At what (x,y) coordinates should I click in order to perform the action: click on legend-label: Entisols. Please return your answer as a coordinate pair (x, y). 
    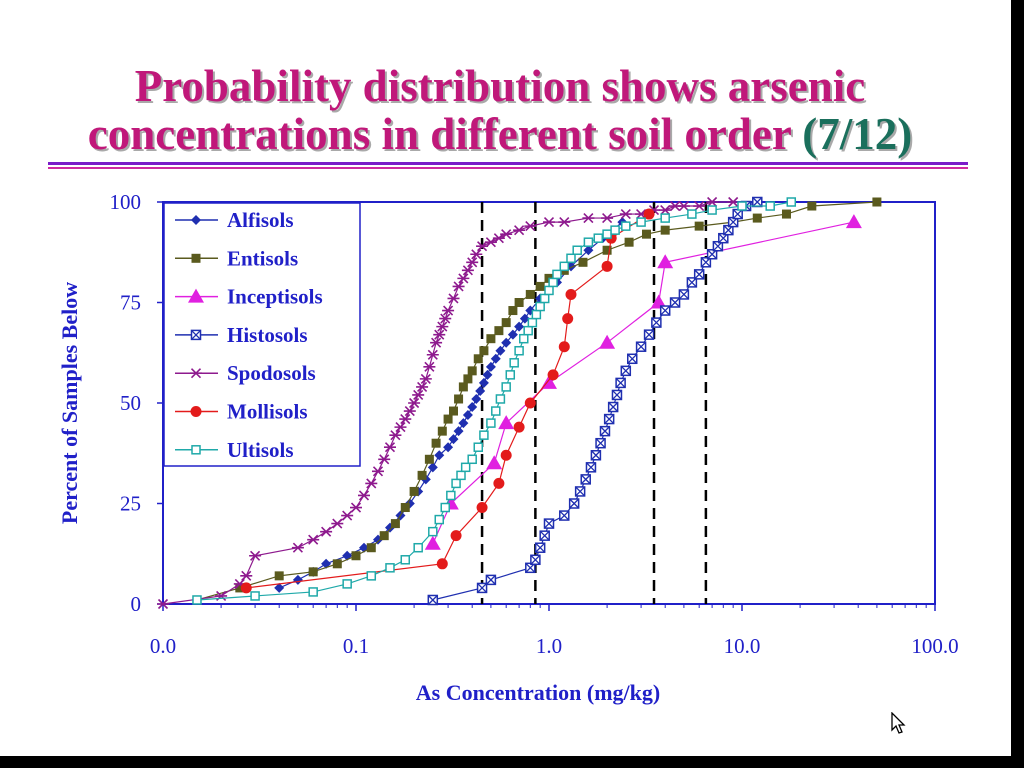
    Looking at the image, I should click on (262, 258).